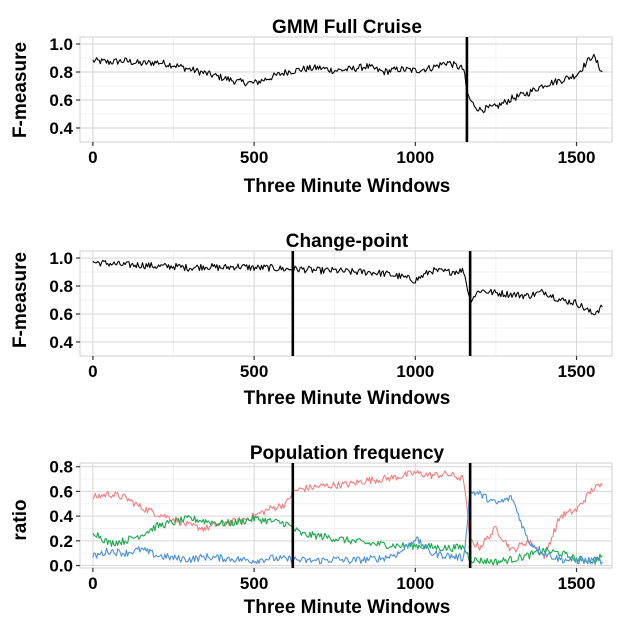  What do you see at coordinates (347, 540) in the screenshot?
I see `series-line-green` at bounding box center [347, 540].